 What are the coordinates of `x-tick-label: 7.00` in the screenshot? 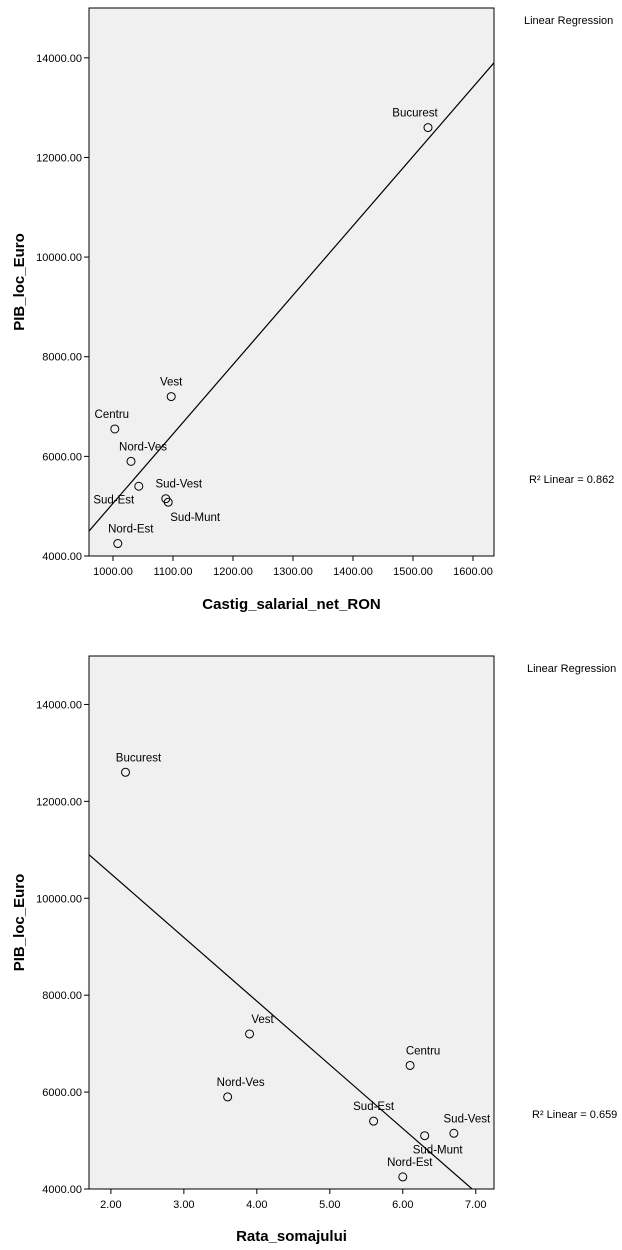 It's located at (475, 1205).